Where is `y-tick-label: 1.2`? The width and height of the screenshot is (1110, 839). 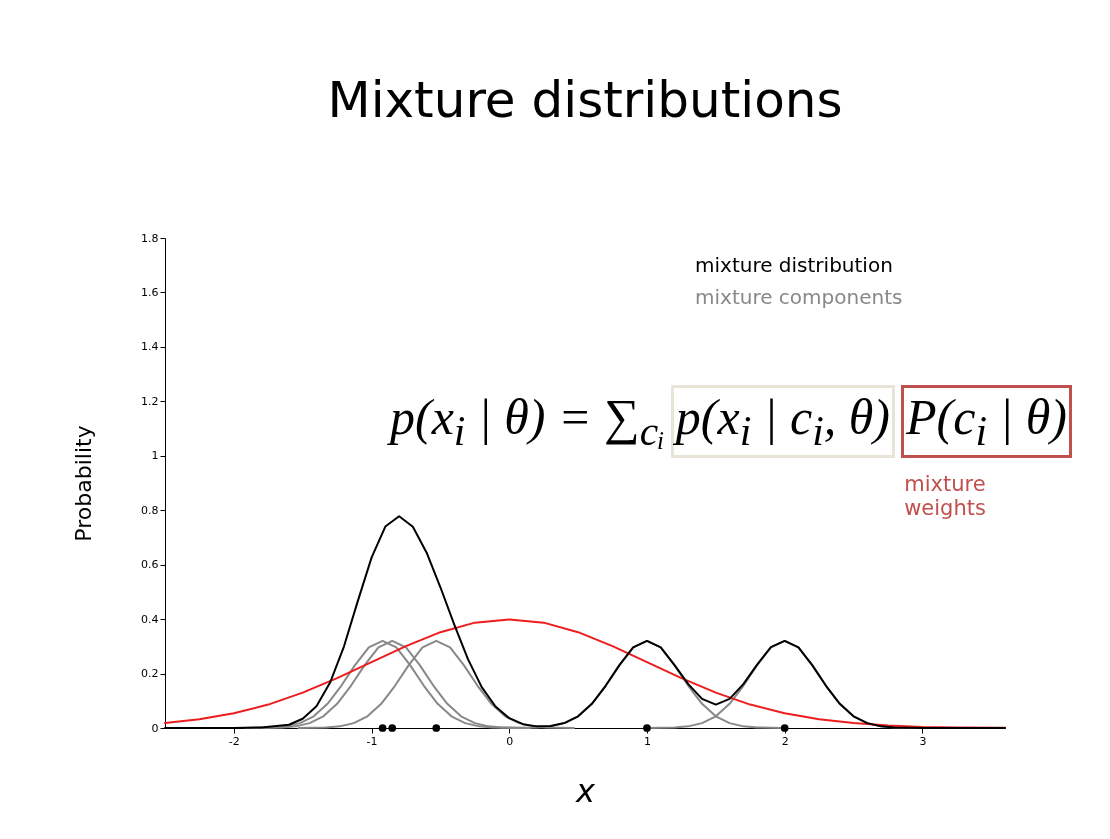
y-tick-label: 1.2 is located at coordinates (150, 401).